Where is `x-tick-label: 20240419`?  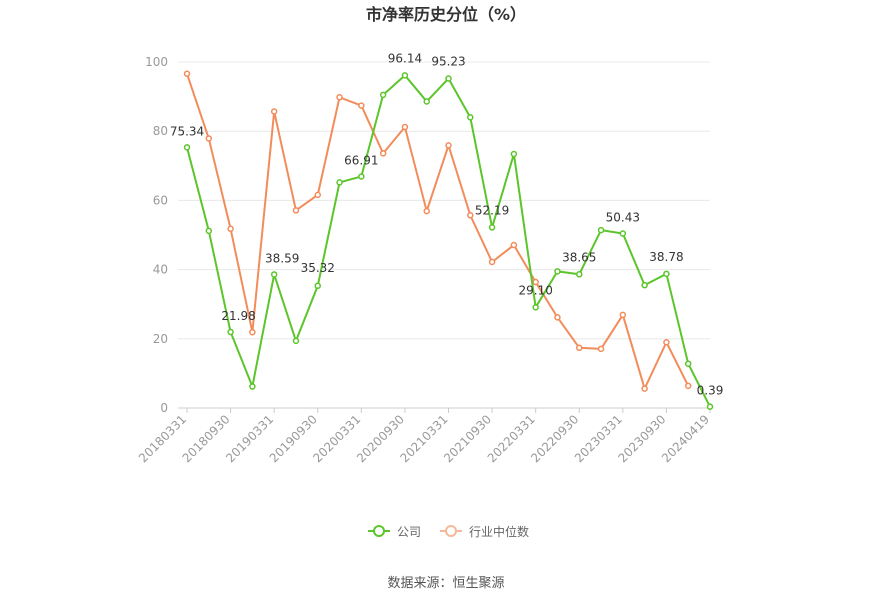 x-tick-label: 20240419 is located at coordinates (685, 438).